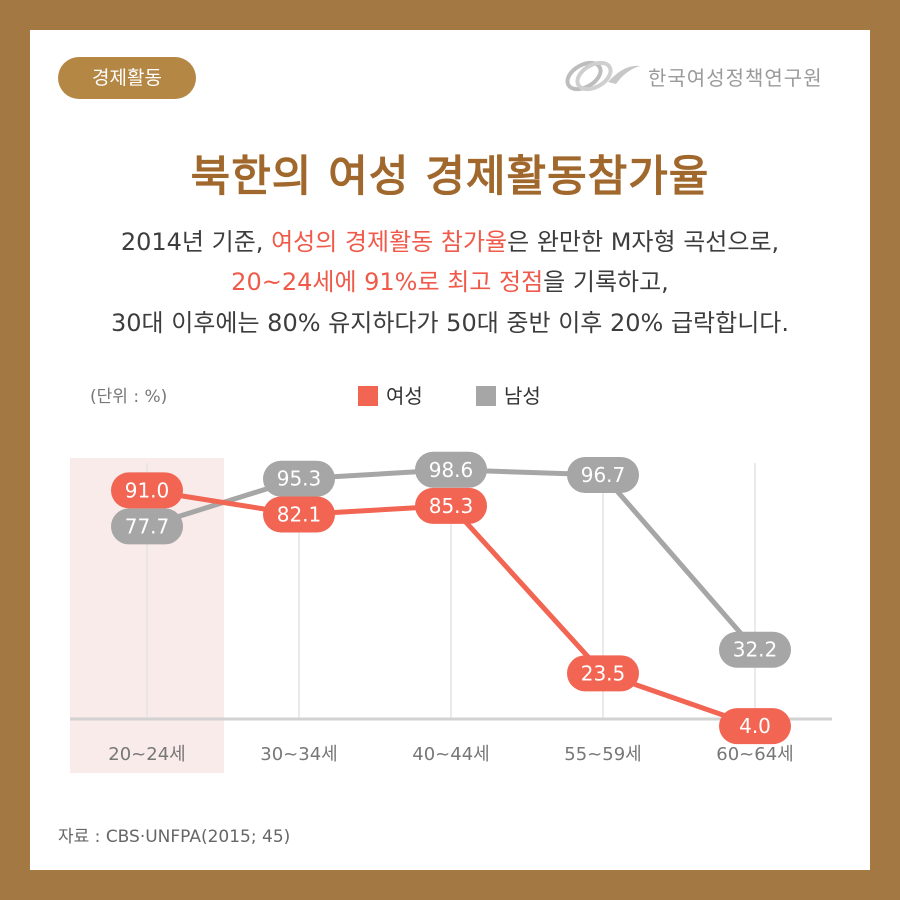  I want to click on legend-swatch-female, so click(368, 396).